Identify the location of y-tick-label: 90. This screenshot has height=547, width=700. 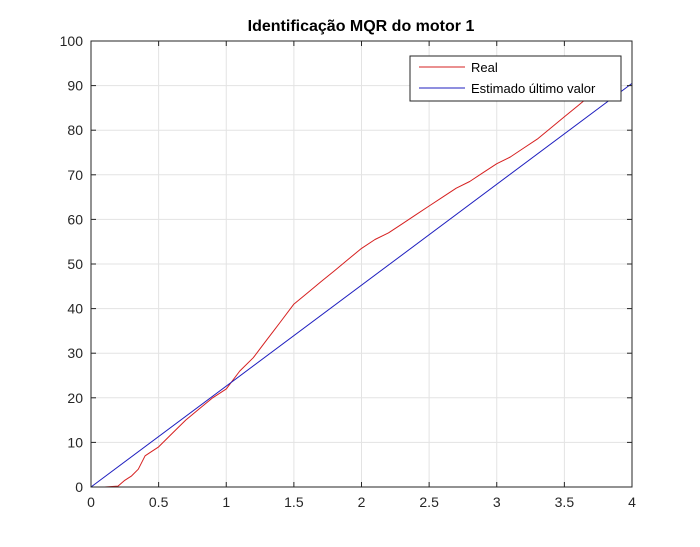
(75, 86).